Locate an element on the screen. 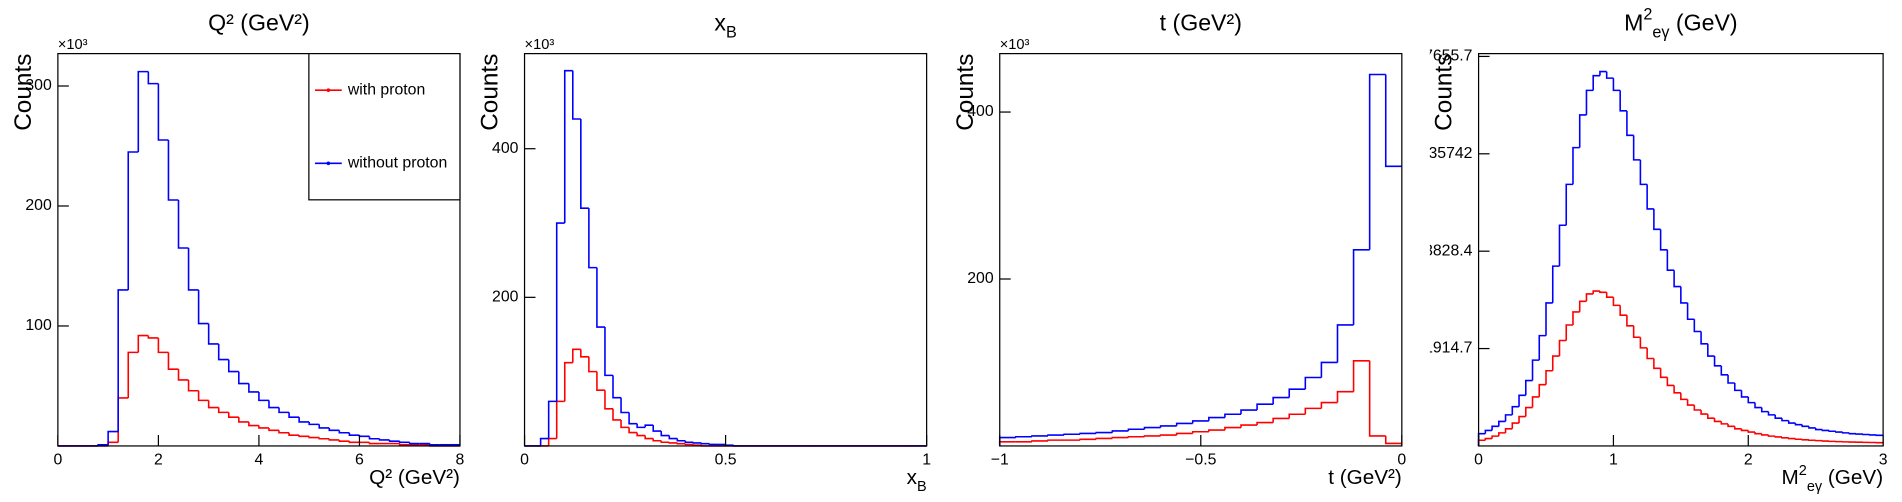 Image resolution: width=1902 pixels, height=502 pixels. y-tick-label: 400 is located at coordinates (505, 148).